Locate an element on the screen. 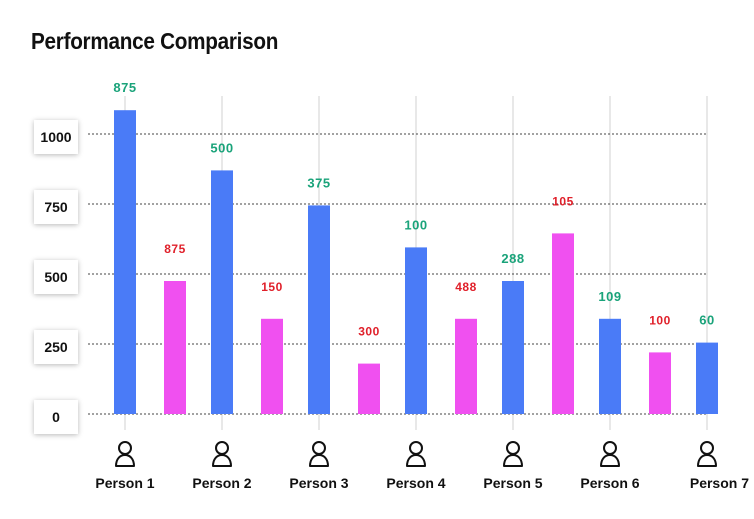  data-label-series-1-4: 100 is located at coordinates (415, 224).